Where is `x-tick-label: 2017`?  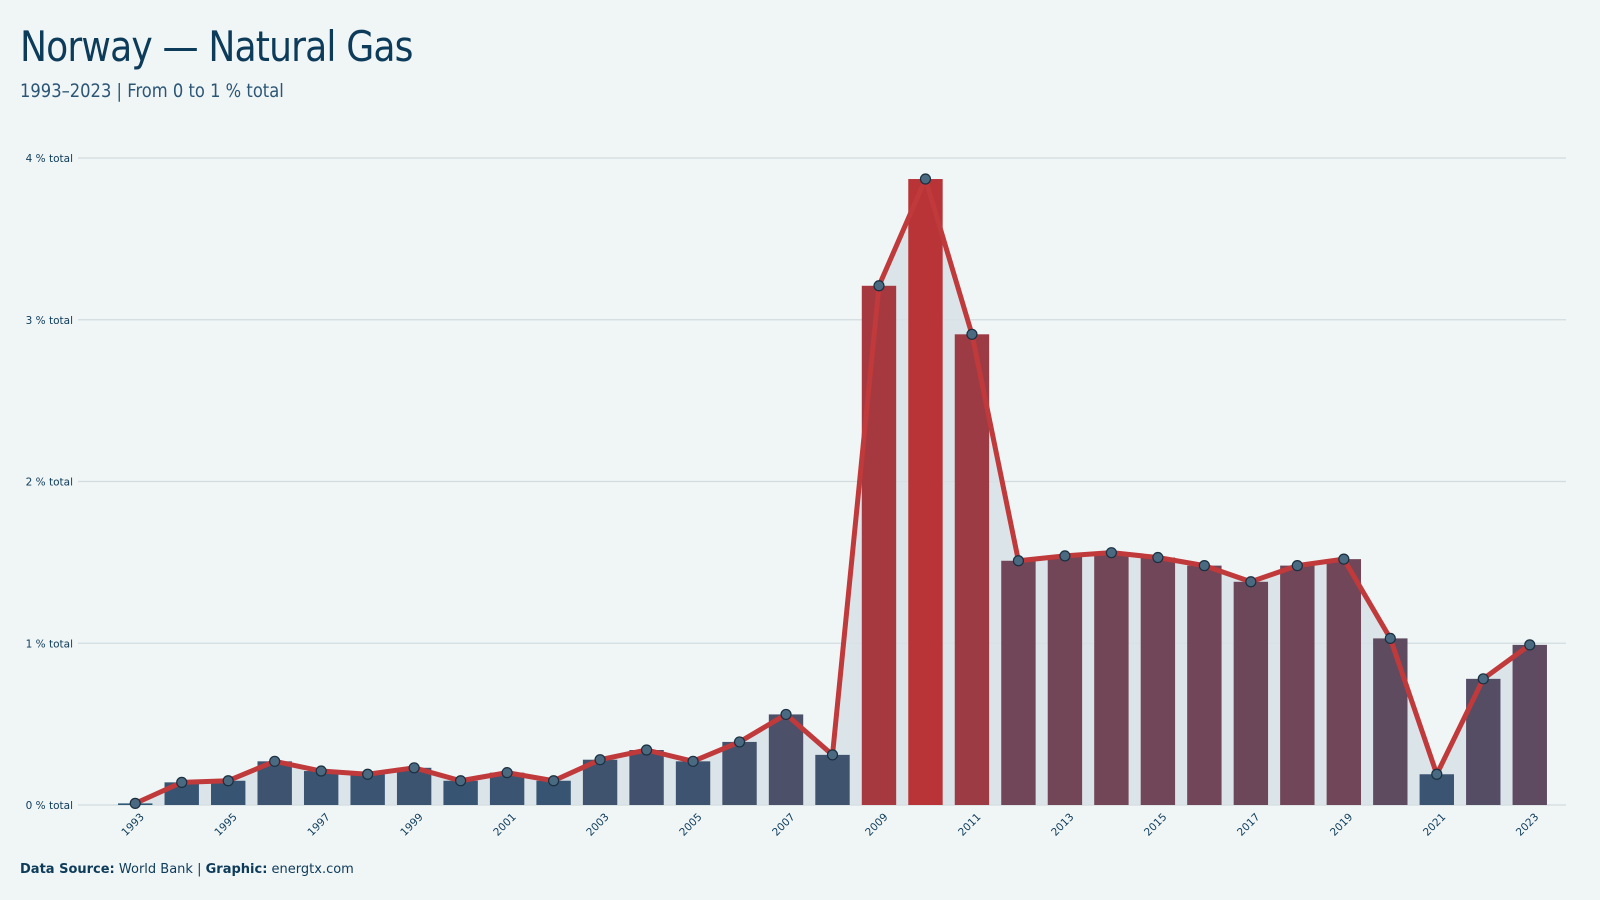
x-tick-label: 2017 is located at coordinates (1248, 824).